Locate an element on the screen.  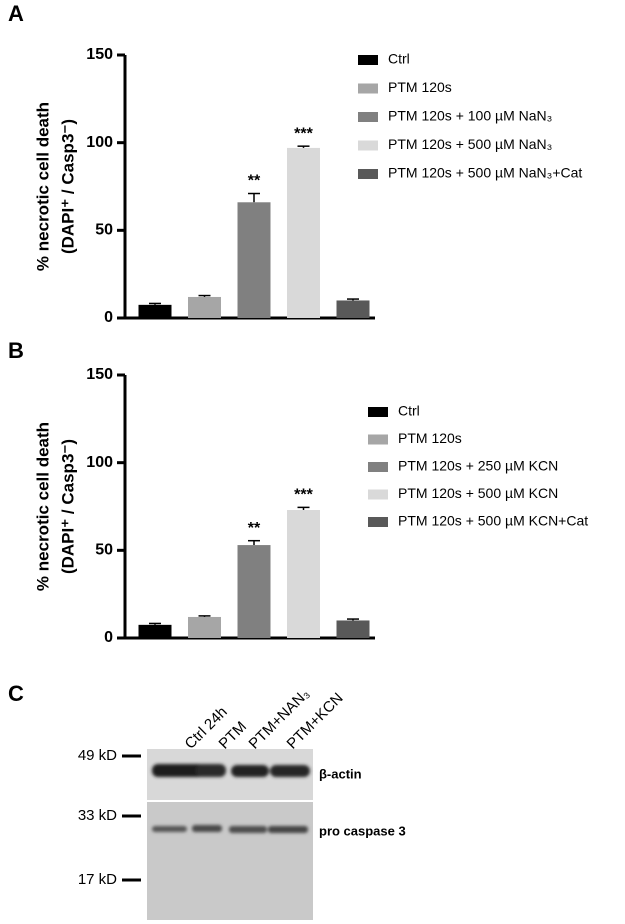
band-label: pro caspase 3 is located at coordinates (362, 830).